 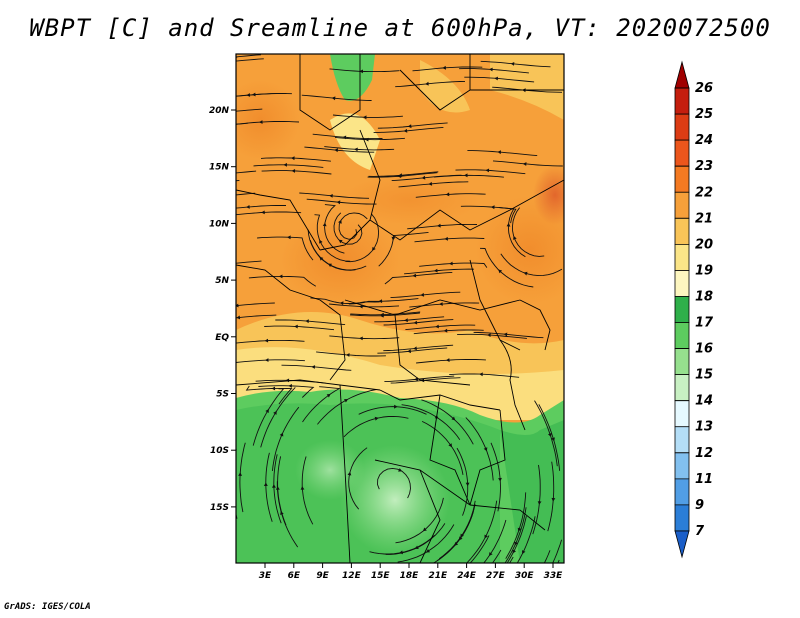 I want to click on lon-tick-label: 3E, so click(x=265, y=576).